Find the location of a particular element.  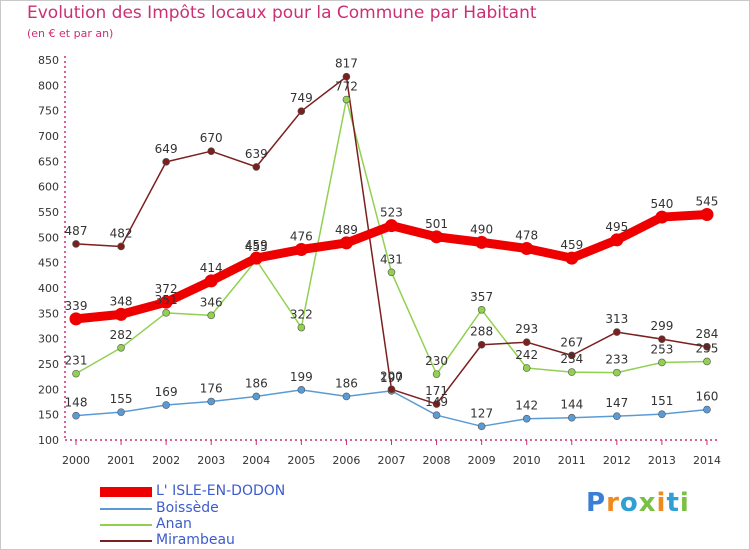

y-tick-label: 550 is located at coordinates (48, 212).